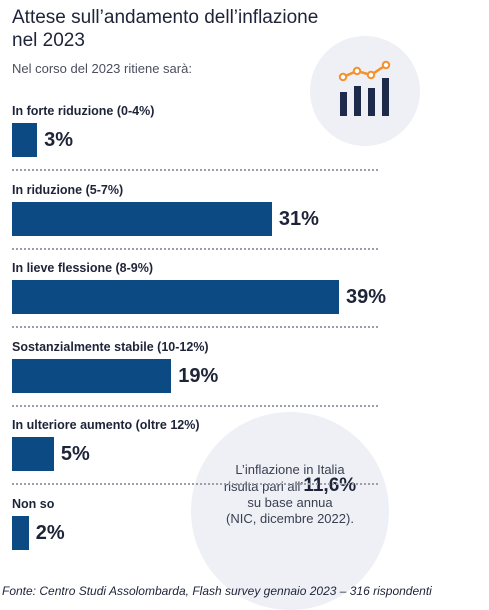 This screenshot has height=610, width=489. Describe the element at coordinates (364, 88) in the screenshot. I see `bar-chart-trend-icon` at that location.